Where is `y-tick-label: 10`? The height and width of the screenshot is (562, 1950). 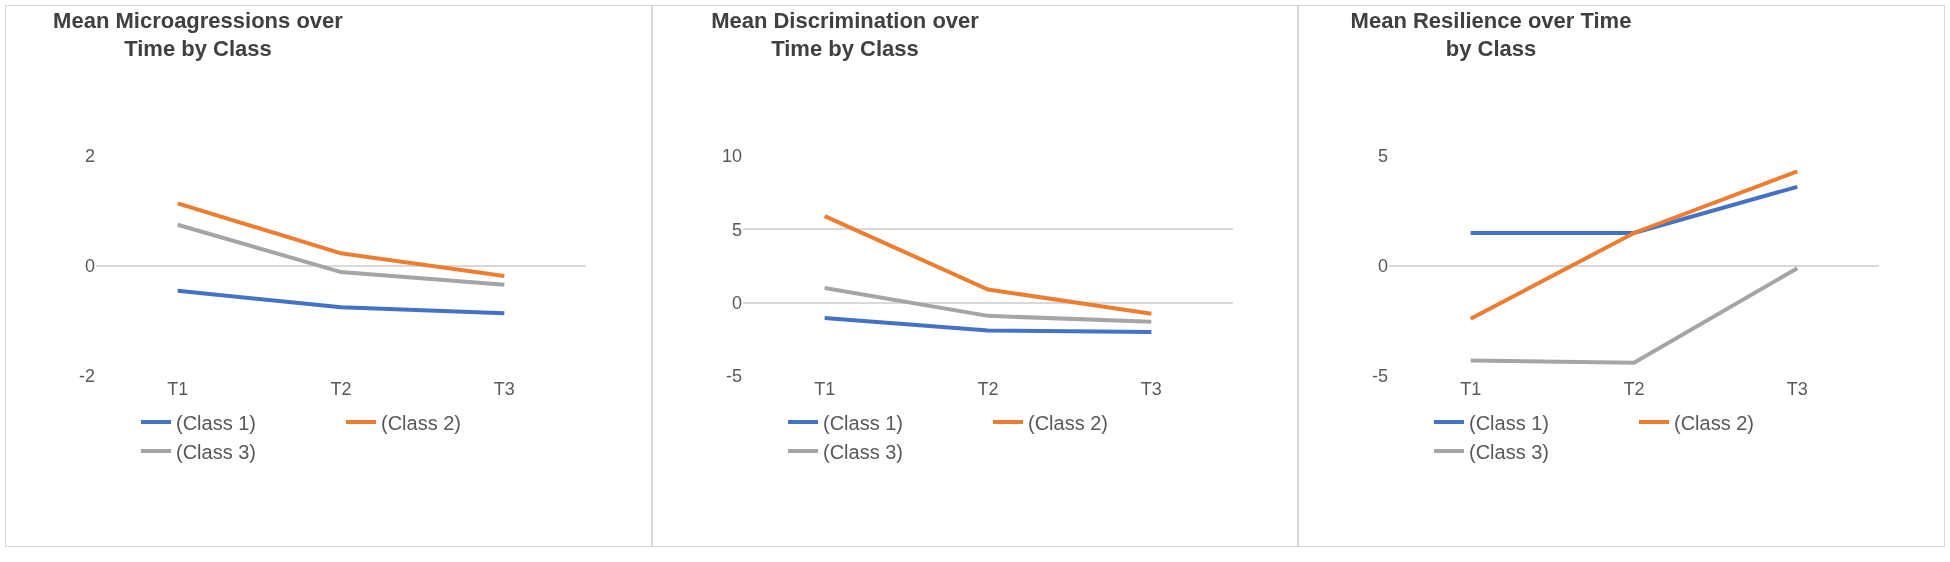
y-tick-label: 10 is located at coordinates (731, 156).